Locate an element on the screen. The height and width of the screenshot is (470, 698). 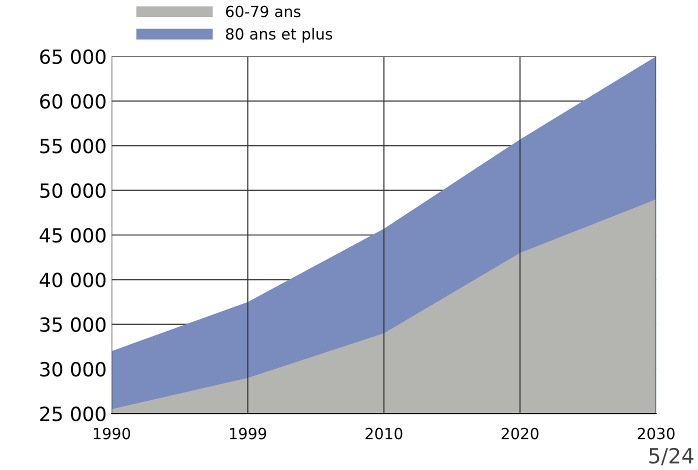
y-tick-label: 25 000 is located at coordinates (73, 414).